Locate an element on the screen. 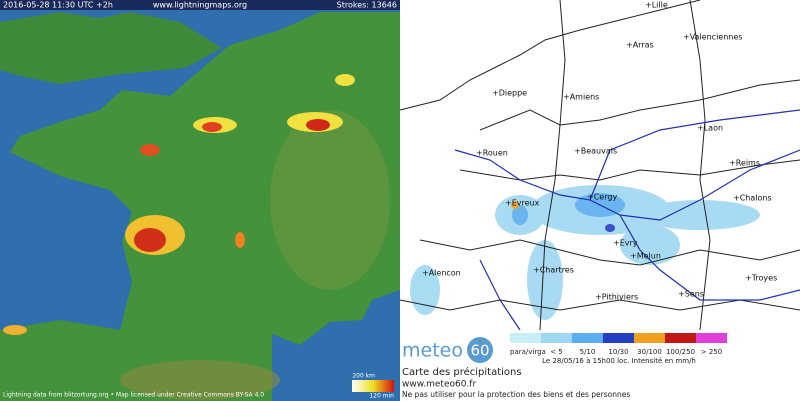  site: www.lightningmaps.org is located at coordinates (200, 5).